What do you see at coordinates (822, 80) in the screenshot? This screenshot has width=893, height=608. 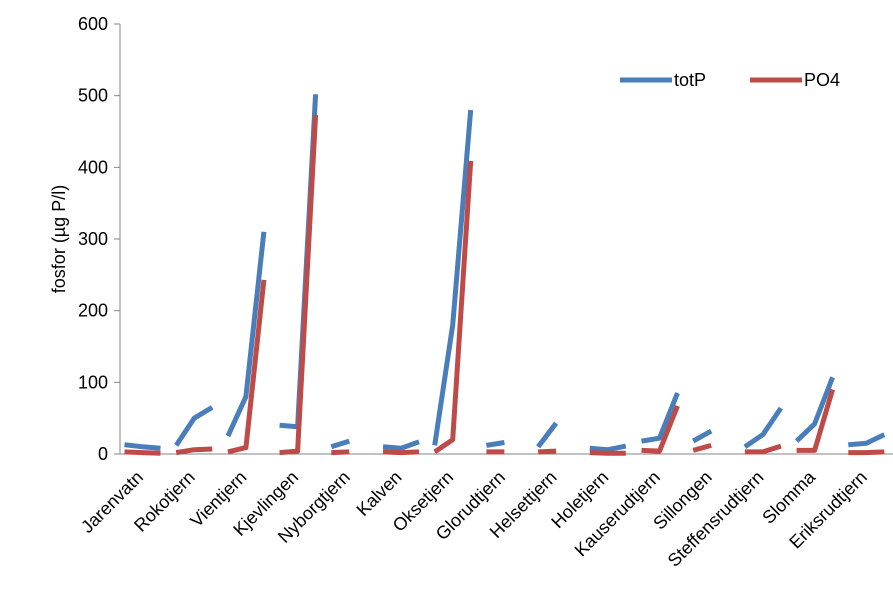 I see `legend-label-PO4: PO4` at bounding box center [822, 80].